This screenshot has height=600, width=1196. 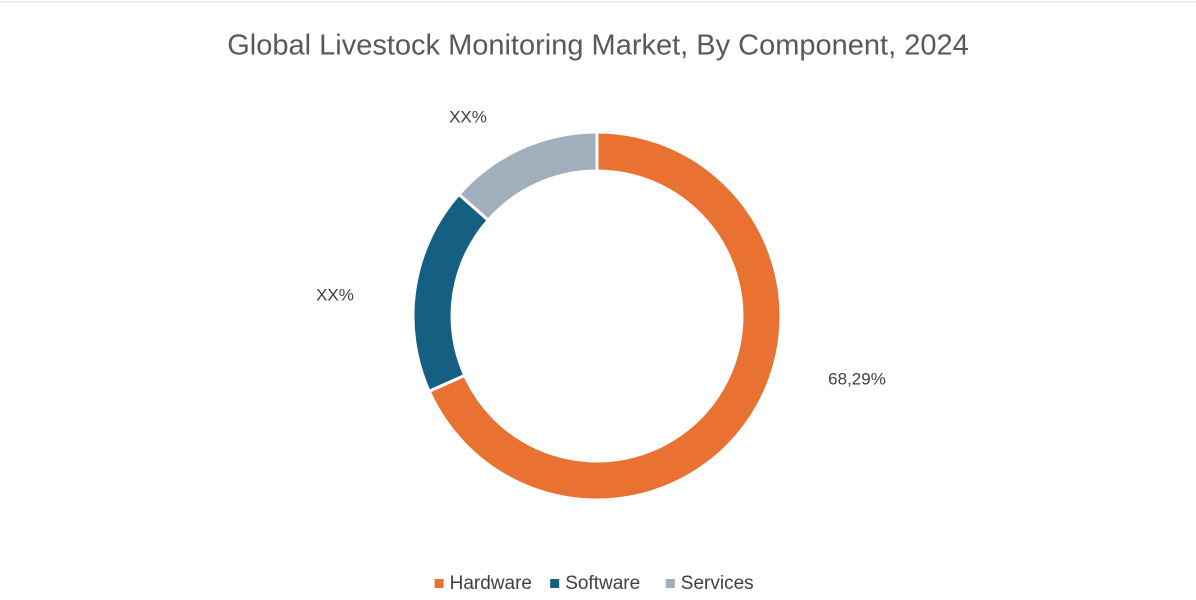 I want to click on data-label: 68,29%, so click(x=857, y=378).